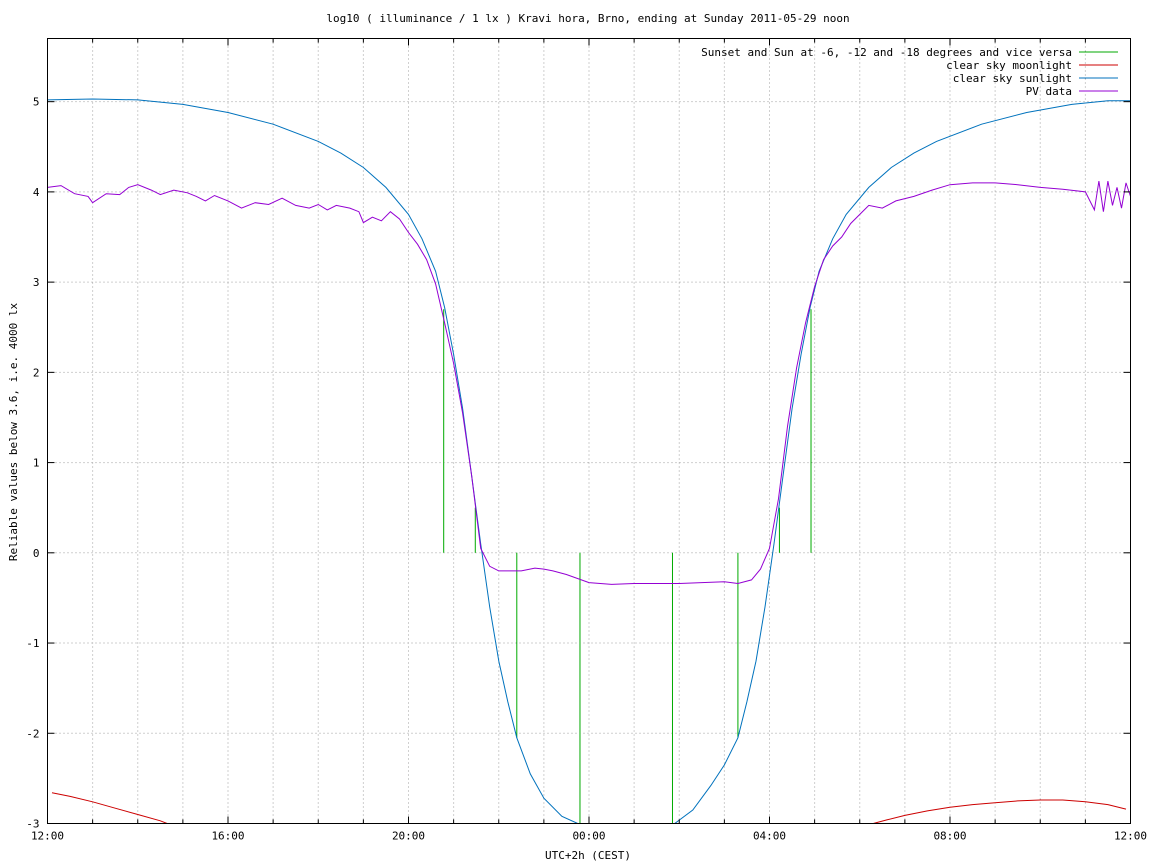 This screenshot has height=863, width=1151. I want to click on x-tick-label: 00:00, so click(588, 836).